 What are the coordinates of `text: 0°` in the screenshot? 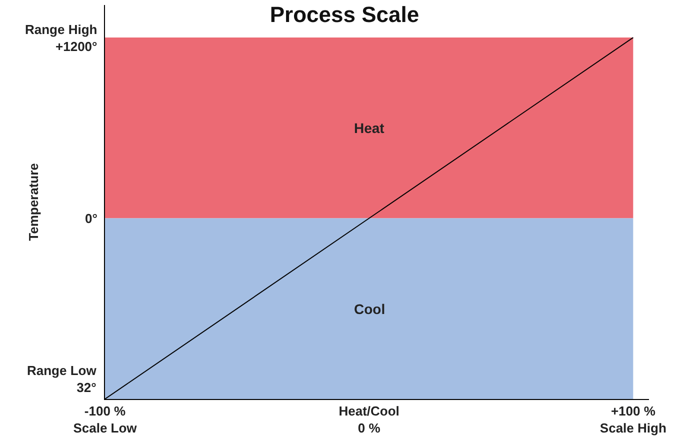 It's located at (91, 218).